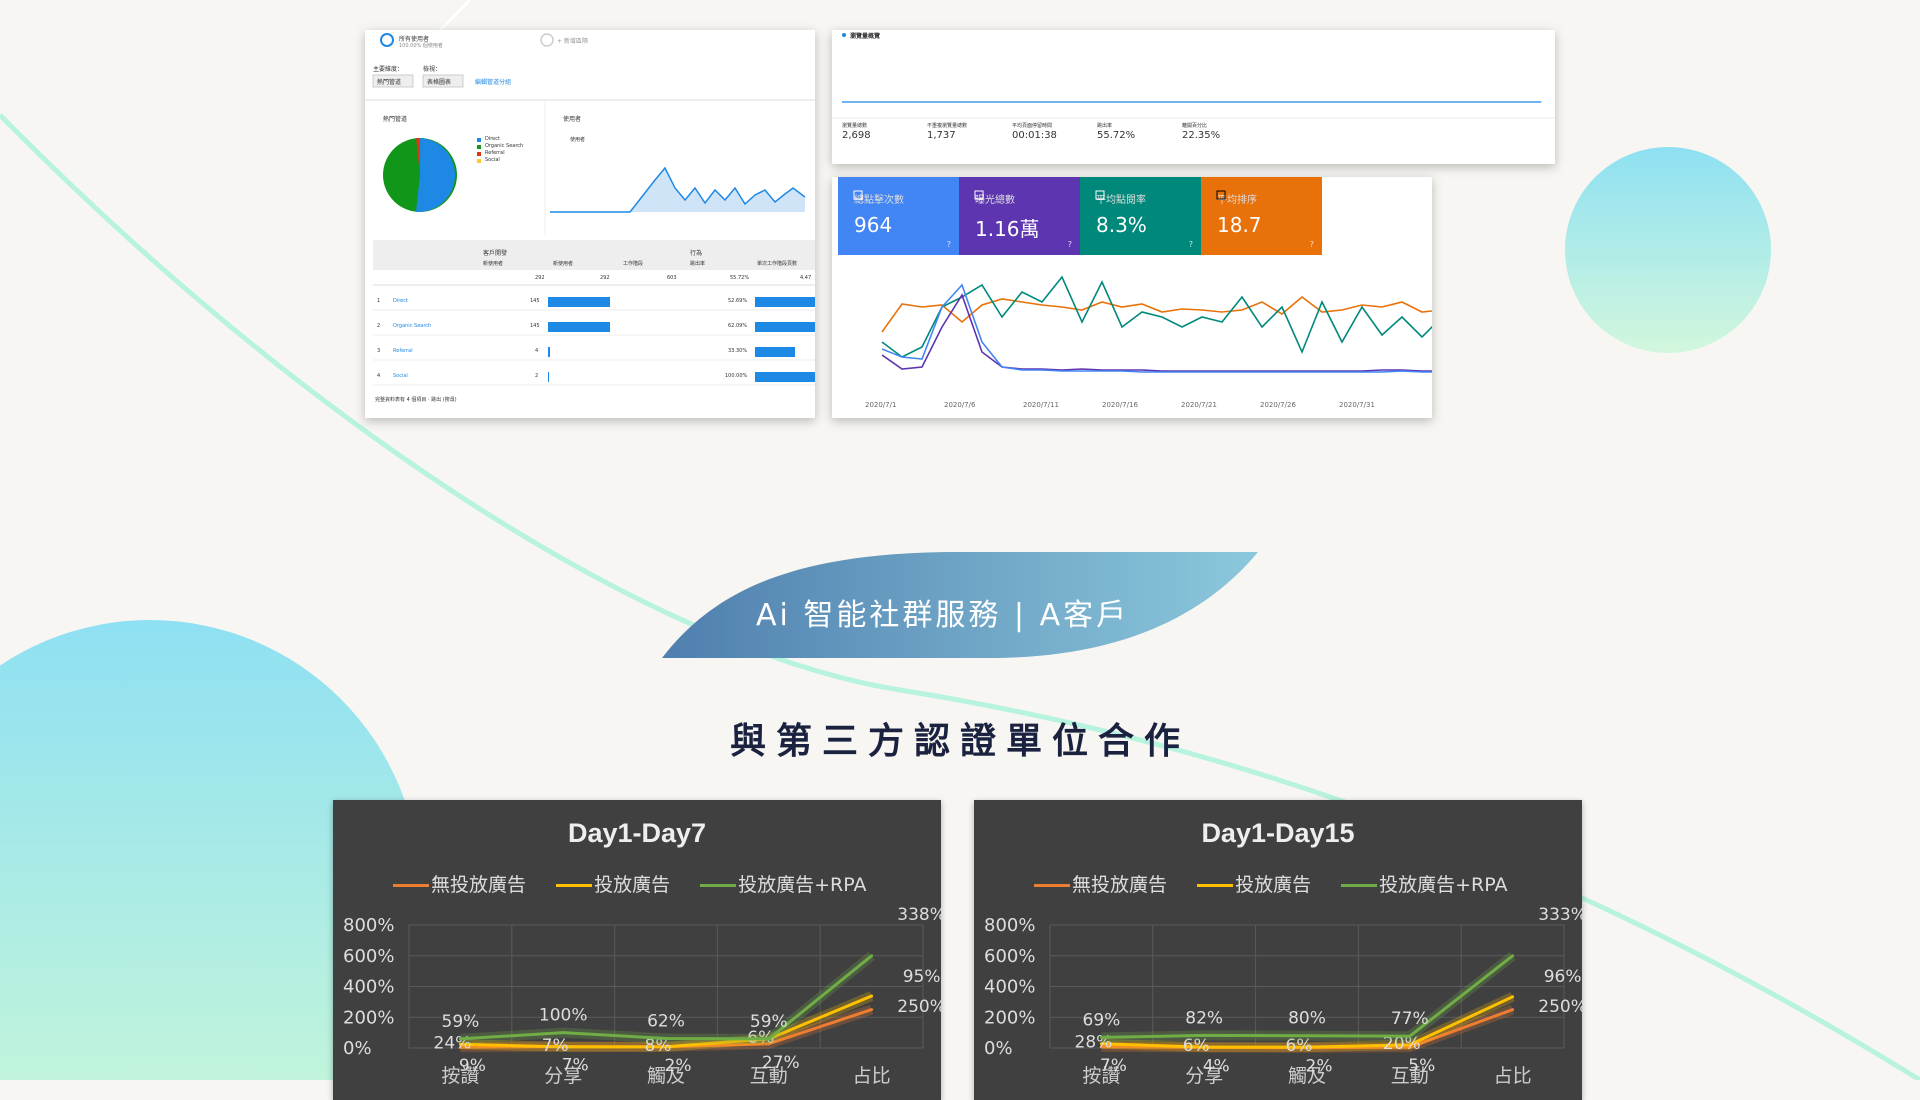  Describe the element at coordinates (493, 82) in the screenshot. I see `filter-link: 編輯管道分組` at that location.